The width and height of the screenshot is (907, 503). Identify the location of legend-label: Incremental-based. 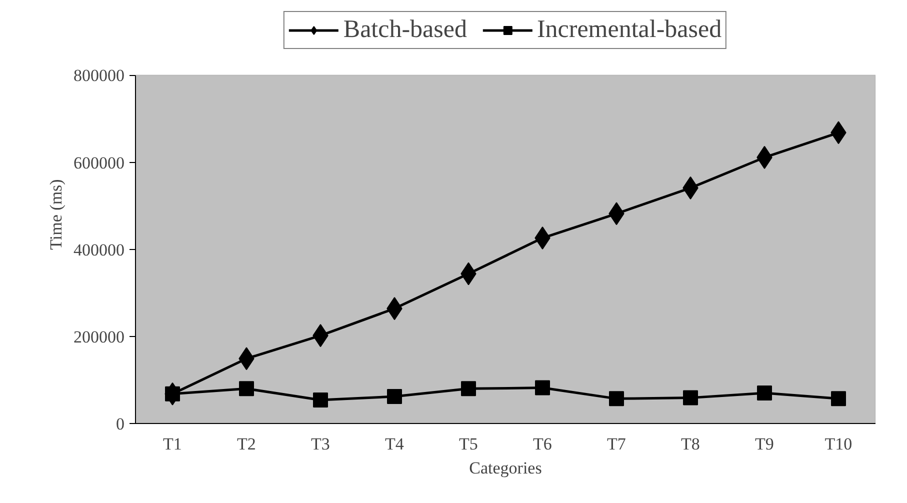
(629, 30).